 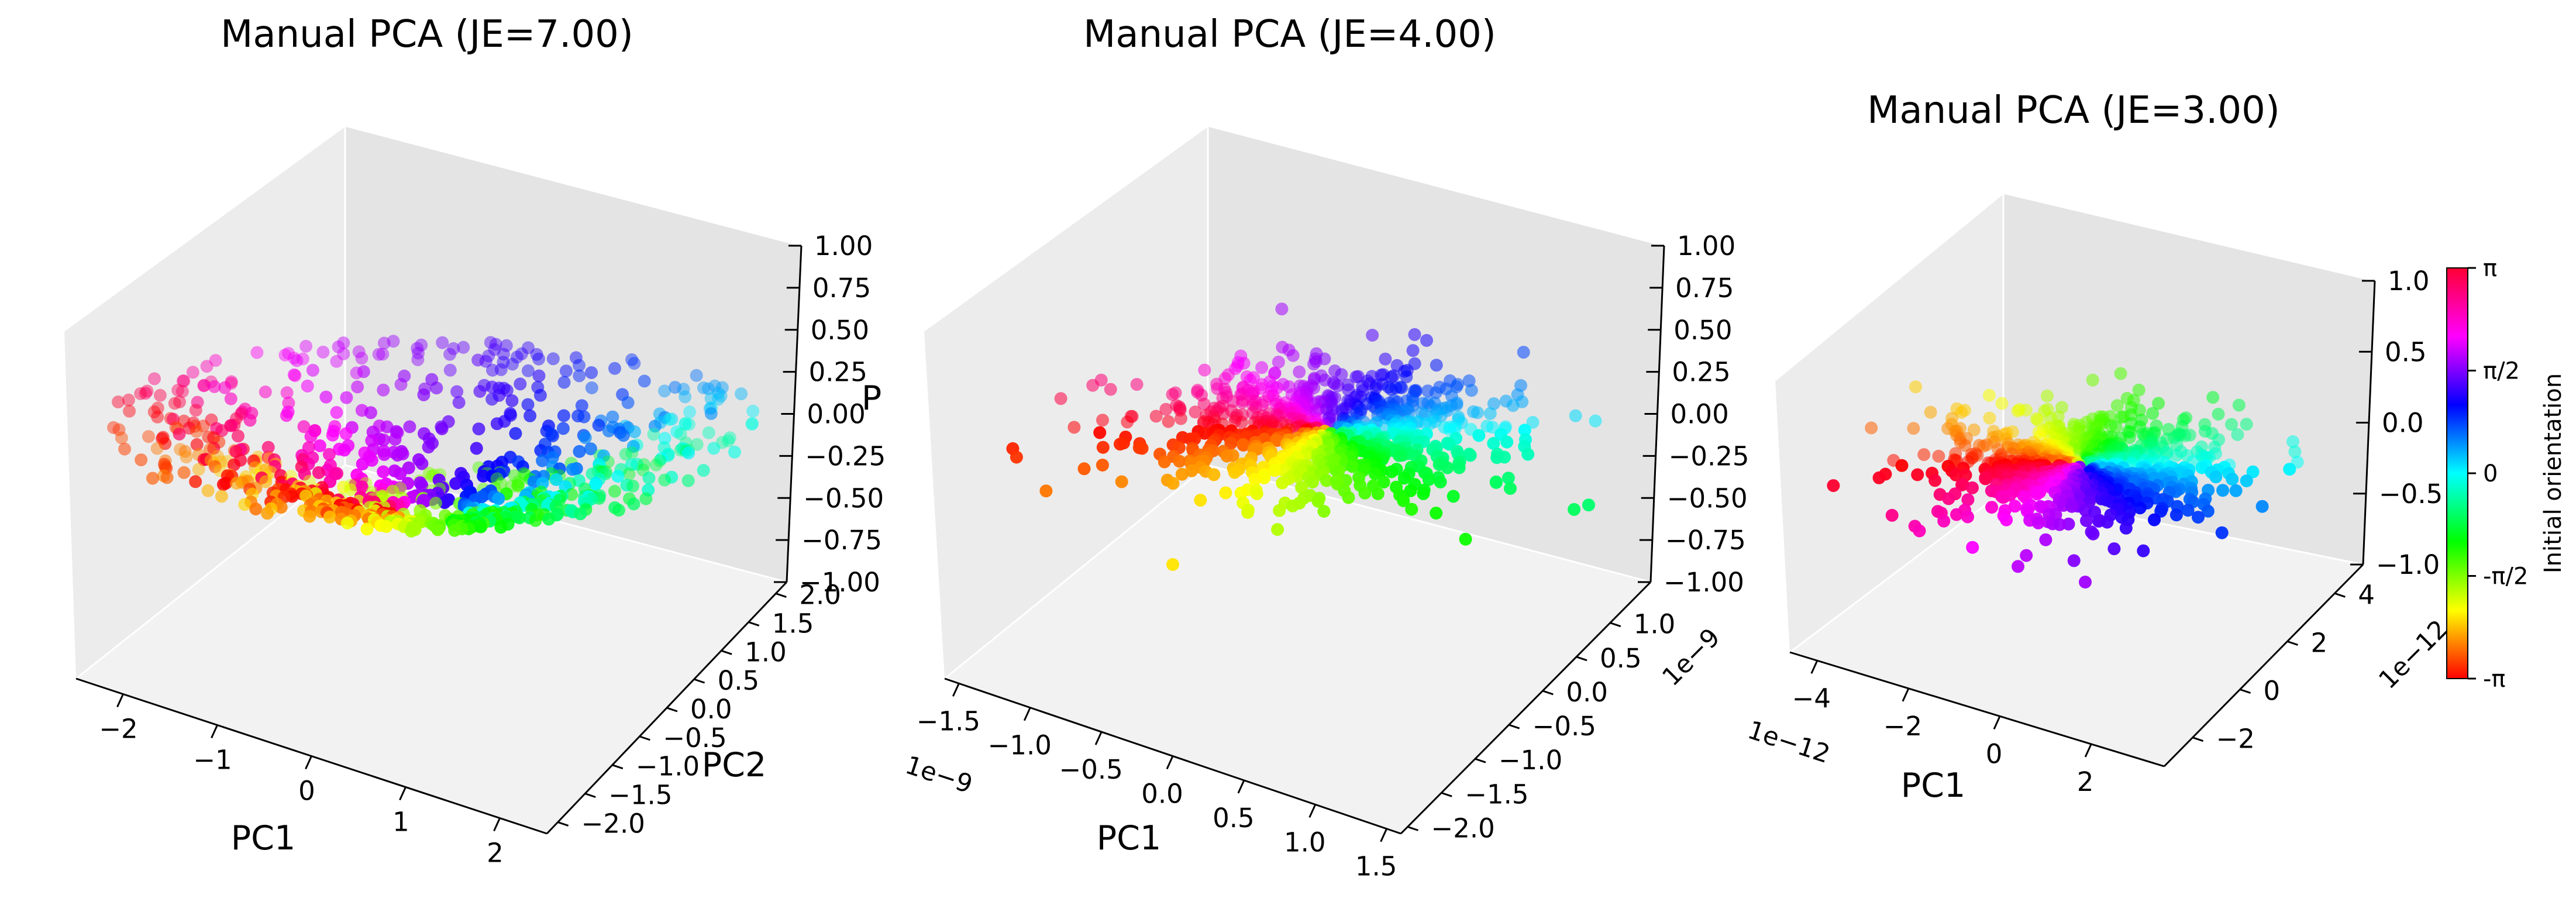 What do you see at coordinates (2490, 474) in the screenshot?
I see `colorbar-tick-label: 0` at bounding box center [2490, 474].